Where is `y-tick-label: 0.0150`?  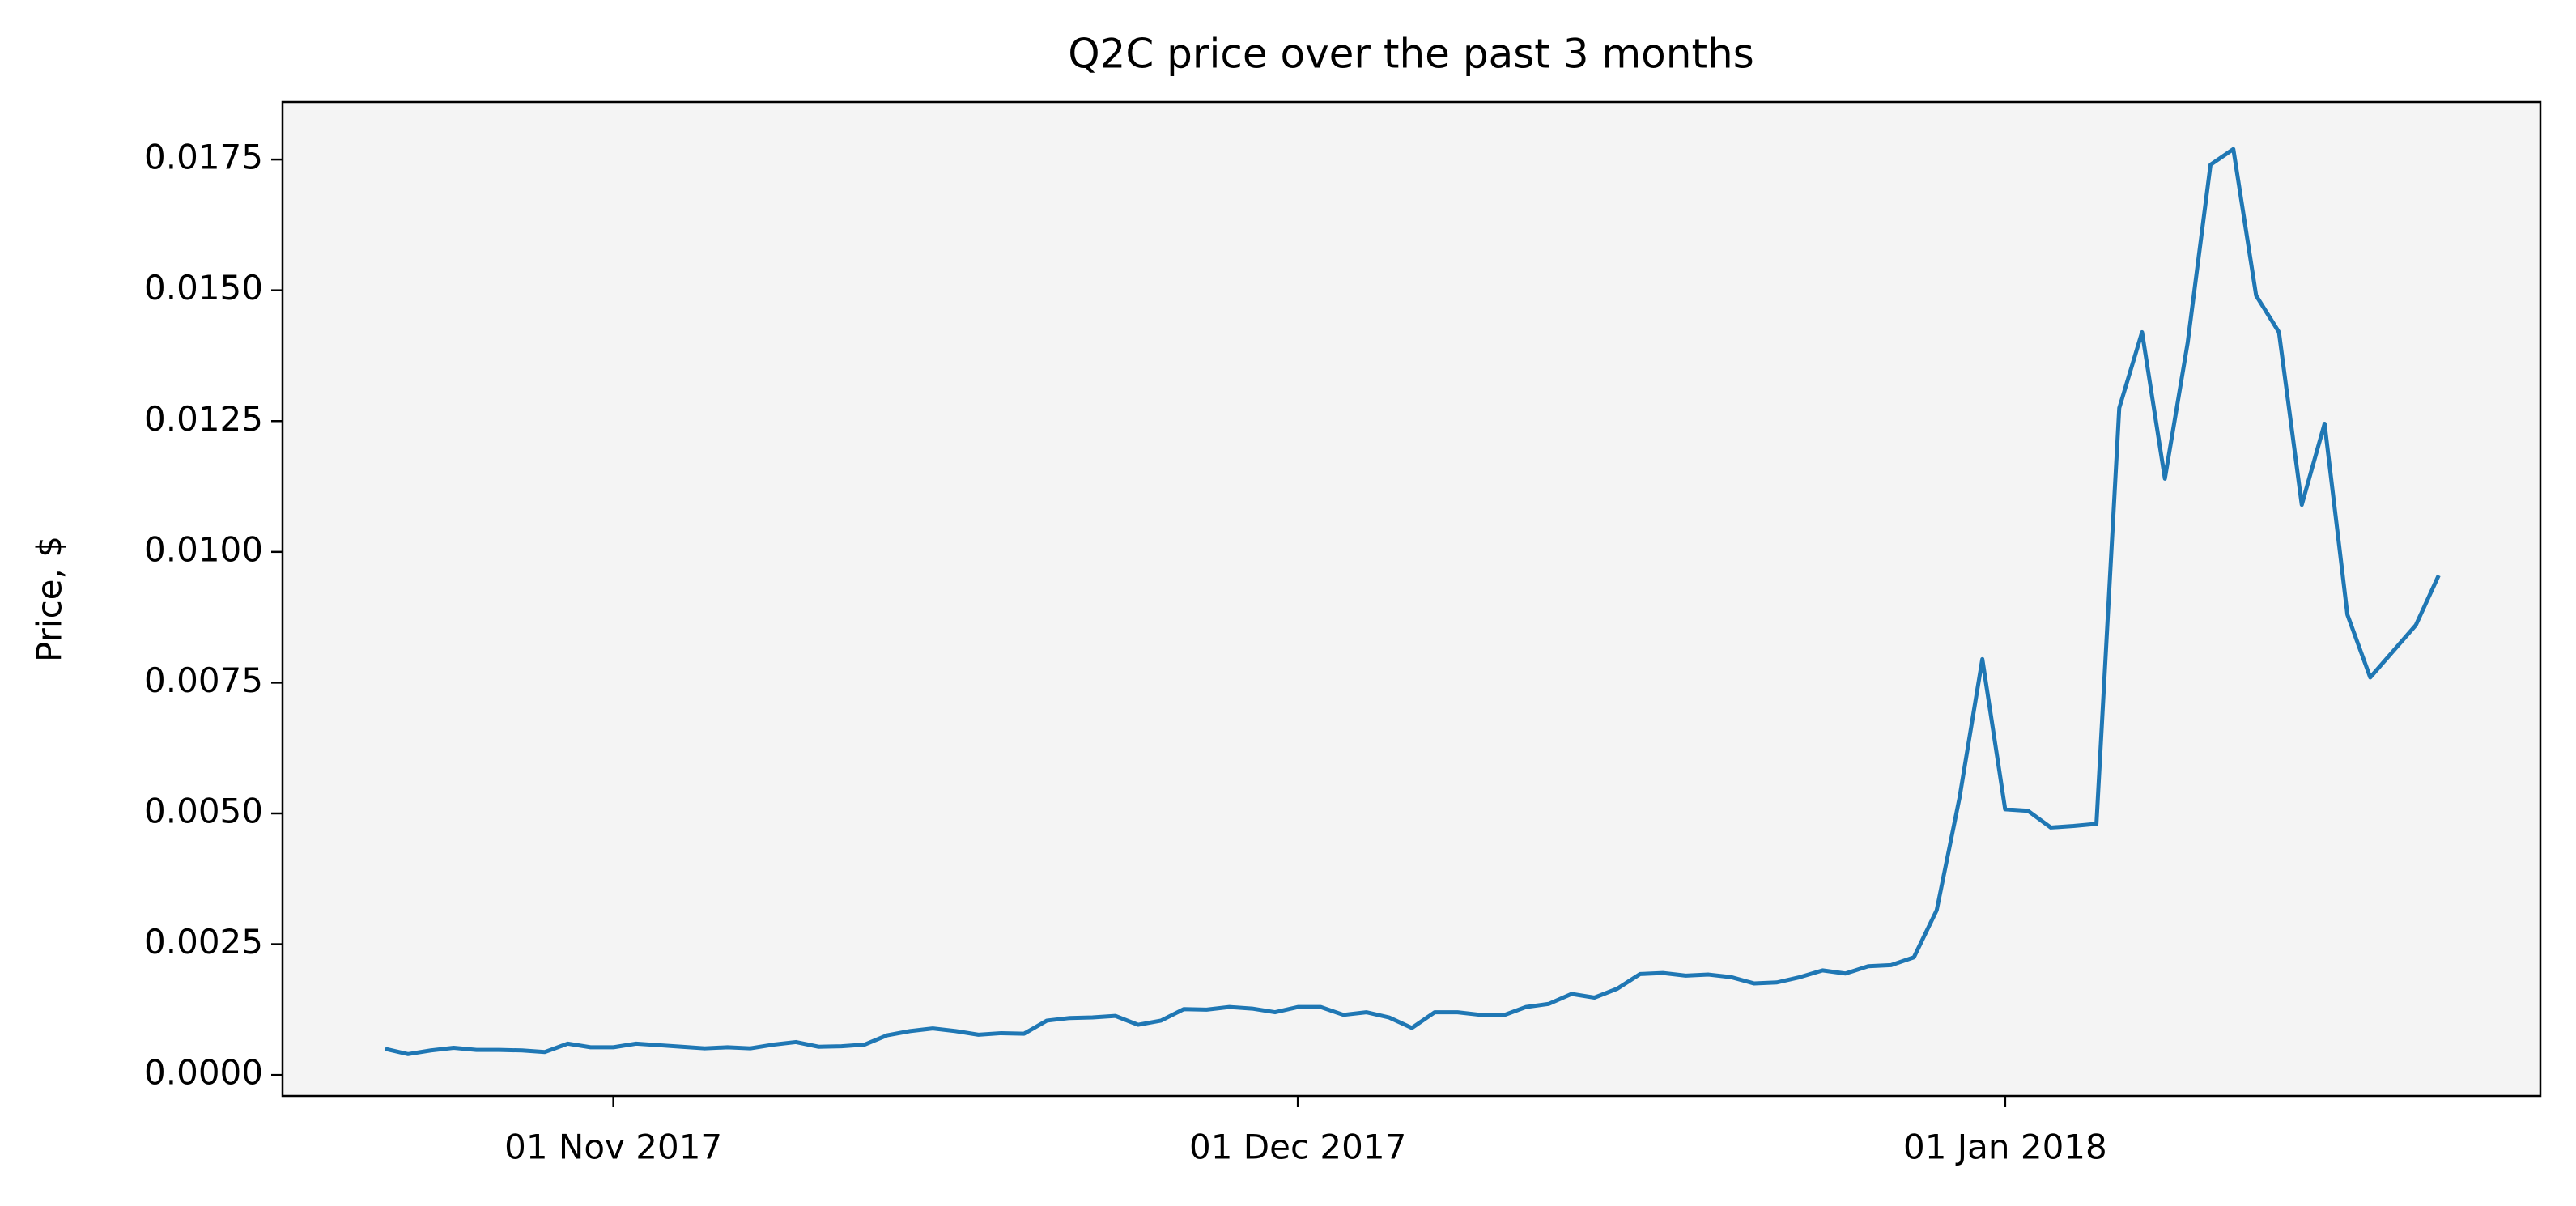 y-tick-label: 0.0150 is located at coordinates (203, 288).